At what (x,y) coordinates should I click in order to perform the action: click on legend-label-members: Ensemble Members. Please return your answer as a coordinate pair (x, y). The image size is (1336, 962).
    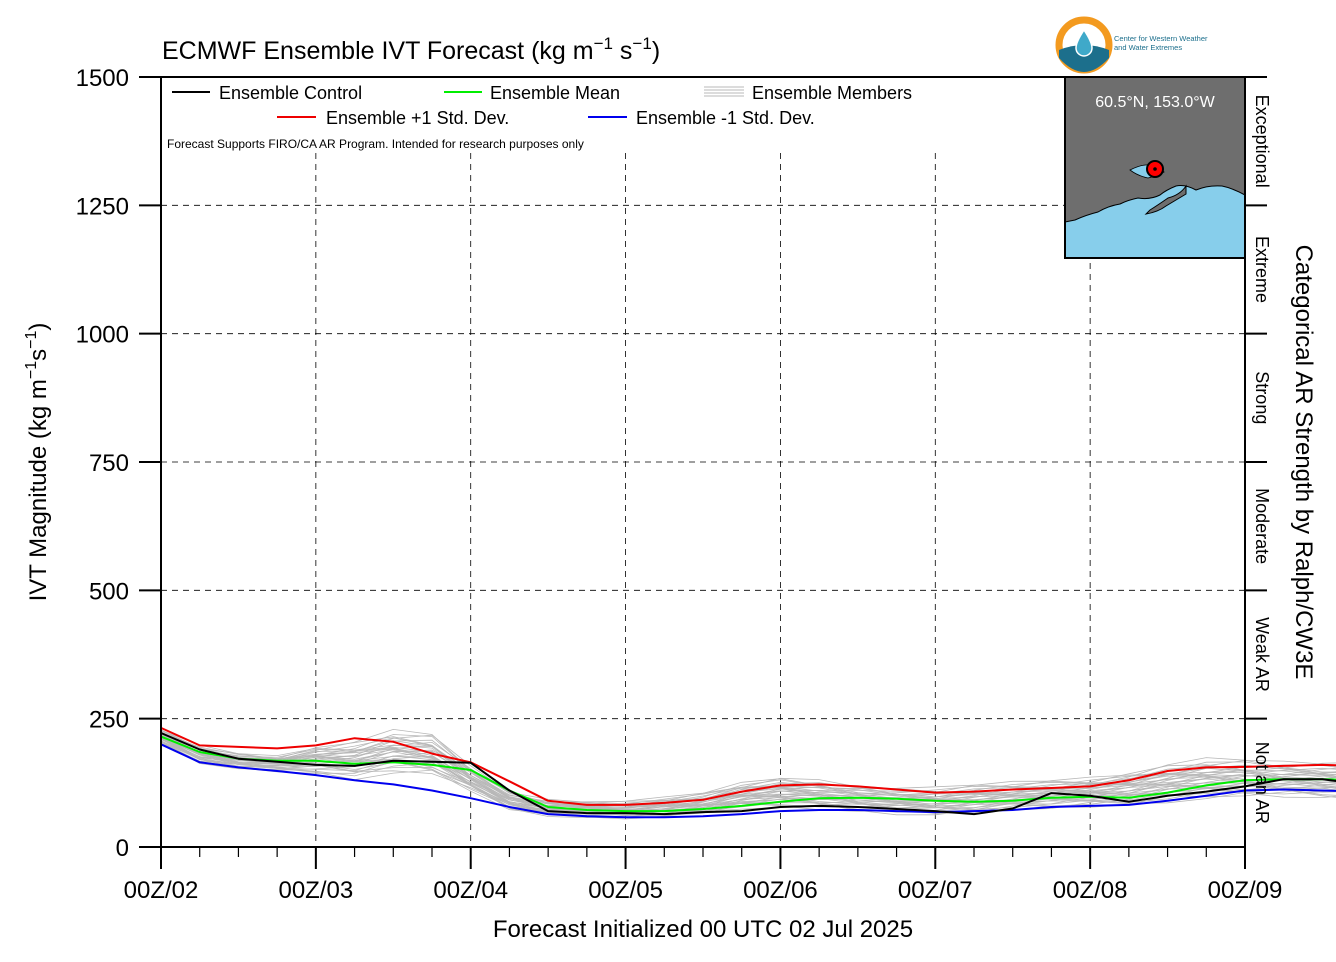
    Looking at the image, I should click on (832, 93).